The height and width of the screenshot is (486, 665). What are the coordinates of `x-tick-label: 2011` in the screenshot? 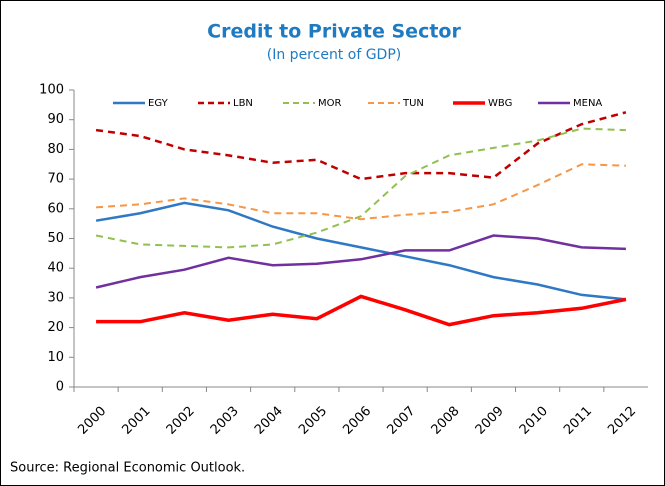 It's located at (578, 421).